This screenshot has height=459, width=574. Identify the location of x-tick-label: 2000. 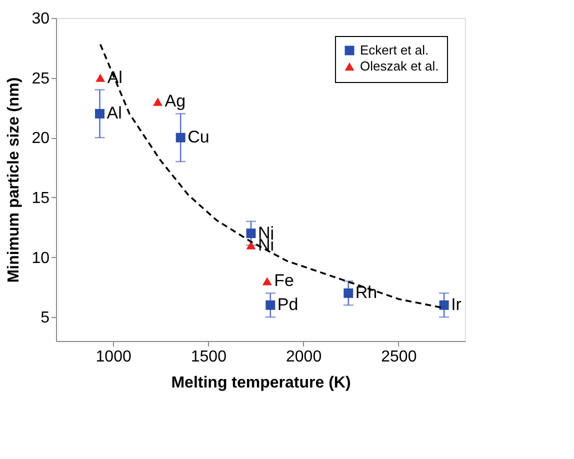
(304, 357).